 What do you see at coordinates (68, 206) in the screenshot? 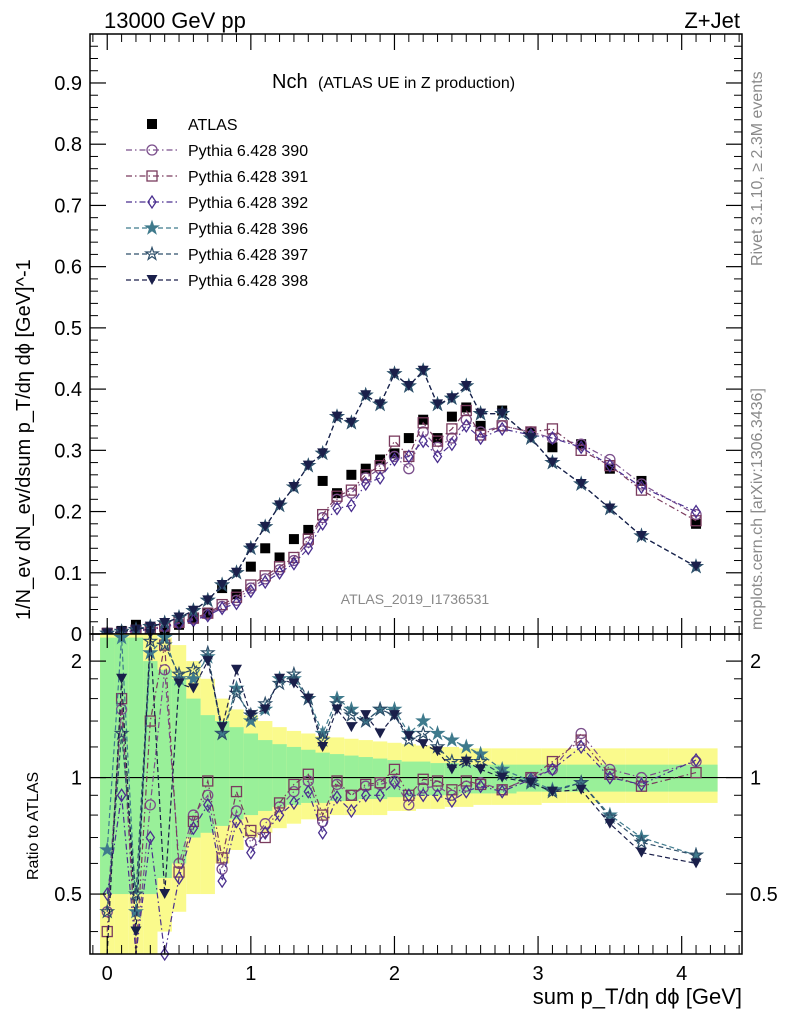
I see `y-tick-label: 0.7` at bounding box center [68, 206].